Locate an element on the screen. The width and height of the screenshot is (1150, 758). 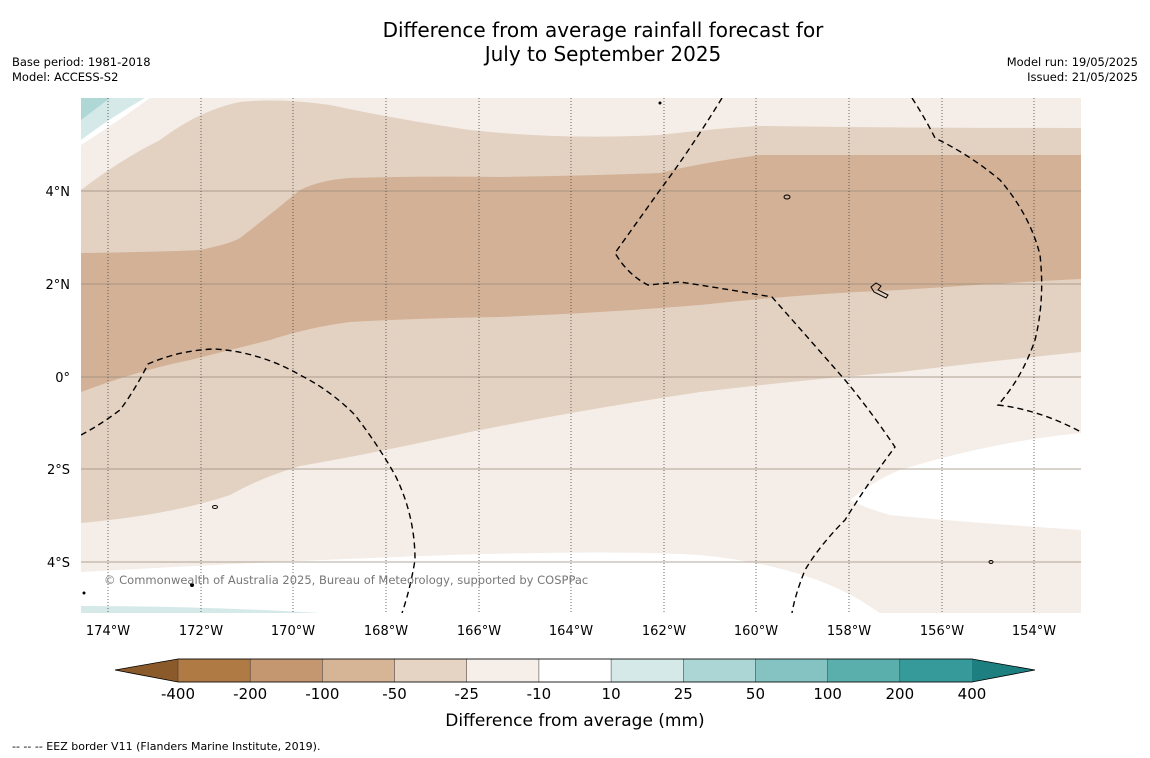
lat-label: 4°S is located at coordinates (58, 563).